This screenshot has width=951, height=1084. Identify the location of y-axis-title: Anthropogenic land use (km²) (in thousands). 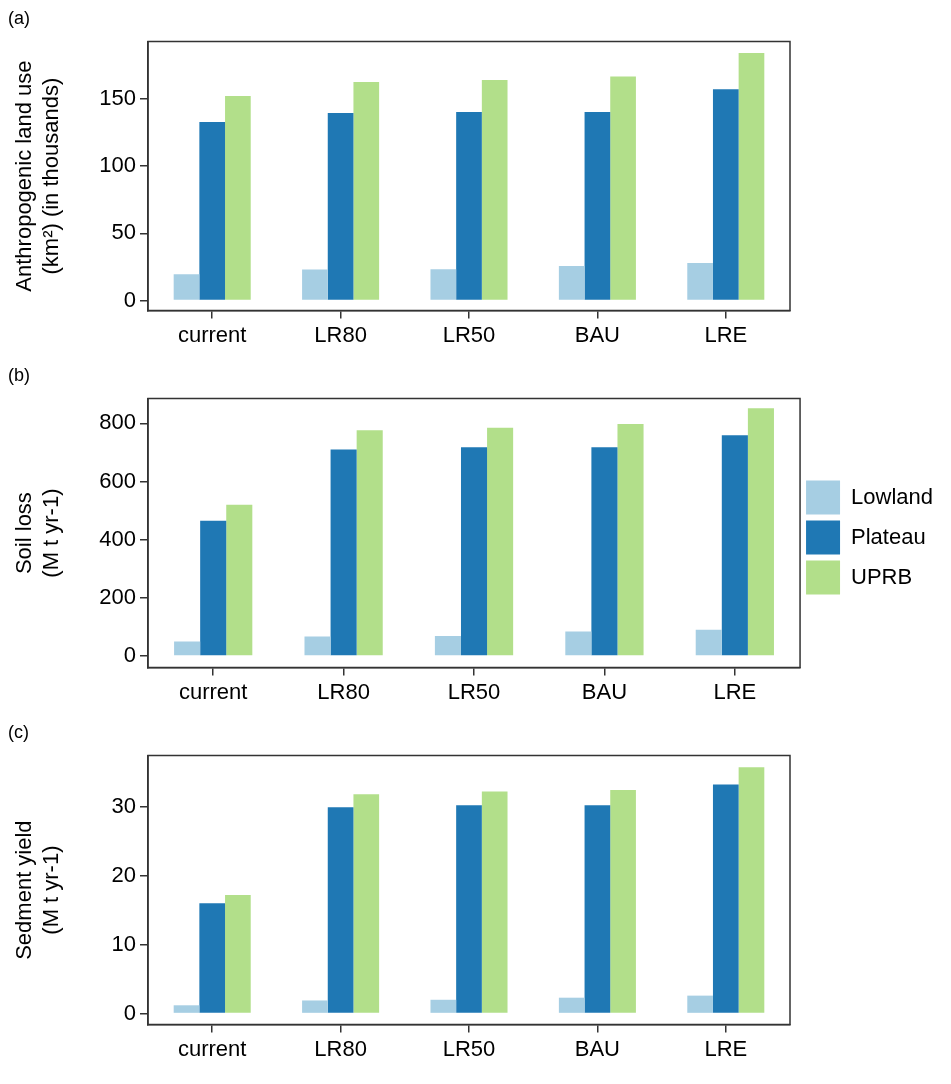
(37, 176).